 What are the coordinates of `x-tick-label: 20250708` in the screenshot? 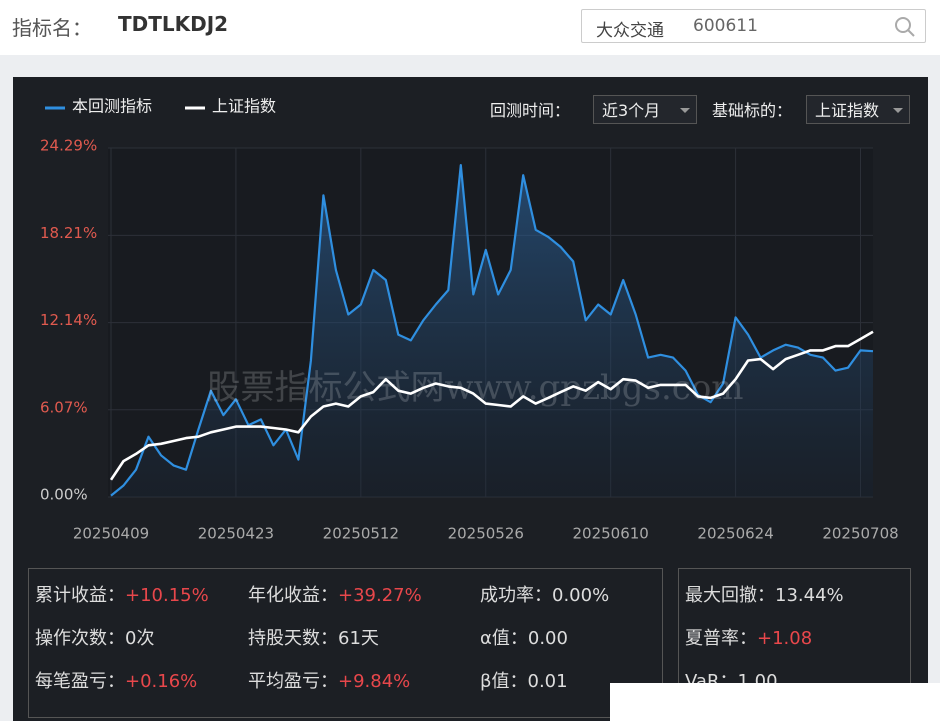 It's located at (860, 534).